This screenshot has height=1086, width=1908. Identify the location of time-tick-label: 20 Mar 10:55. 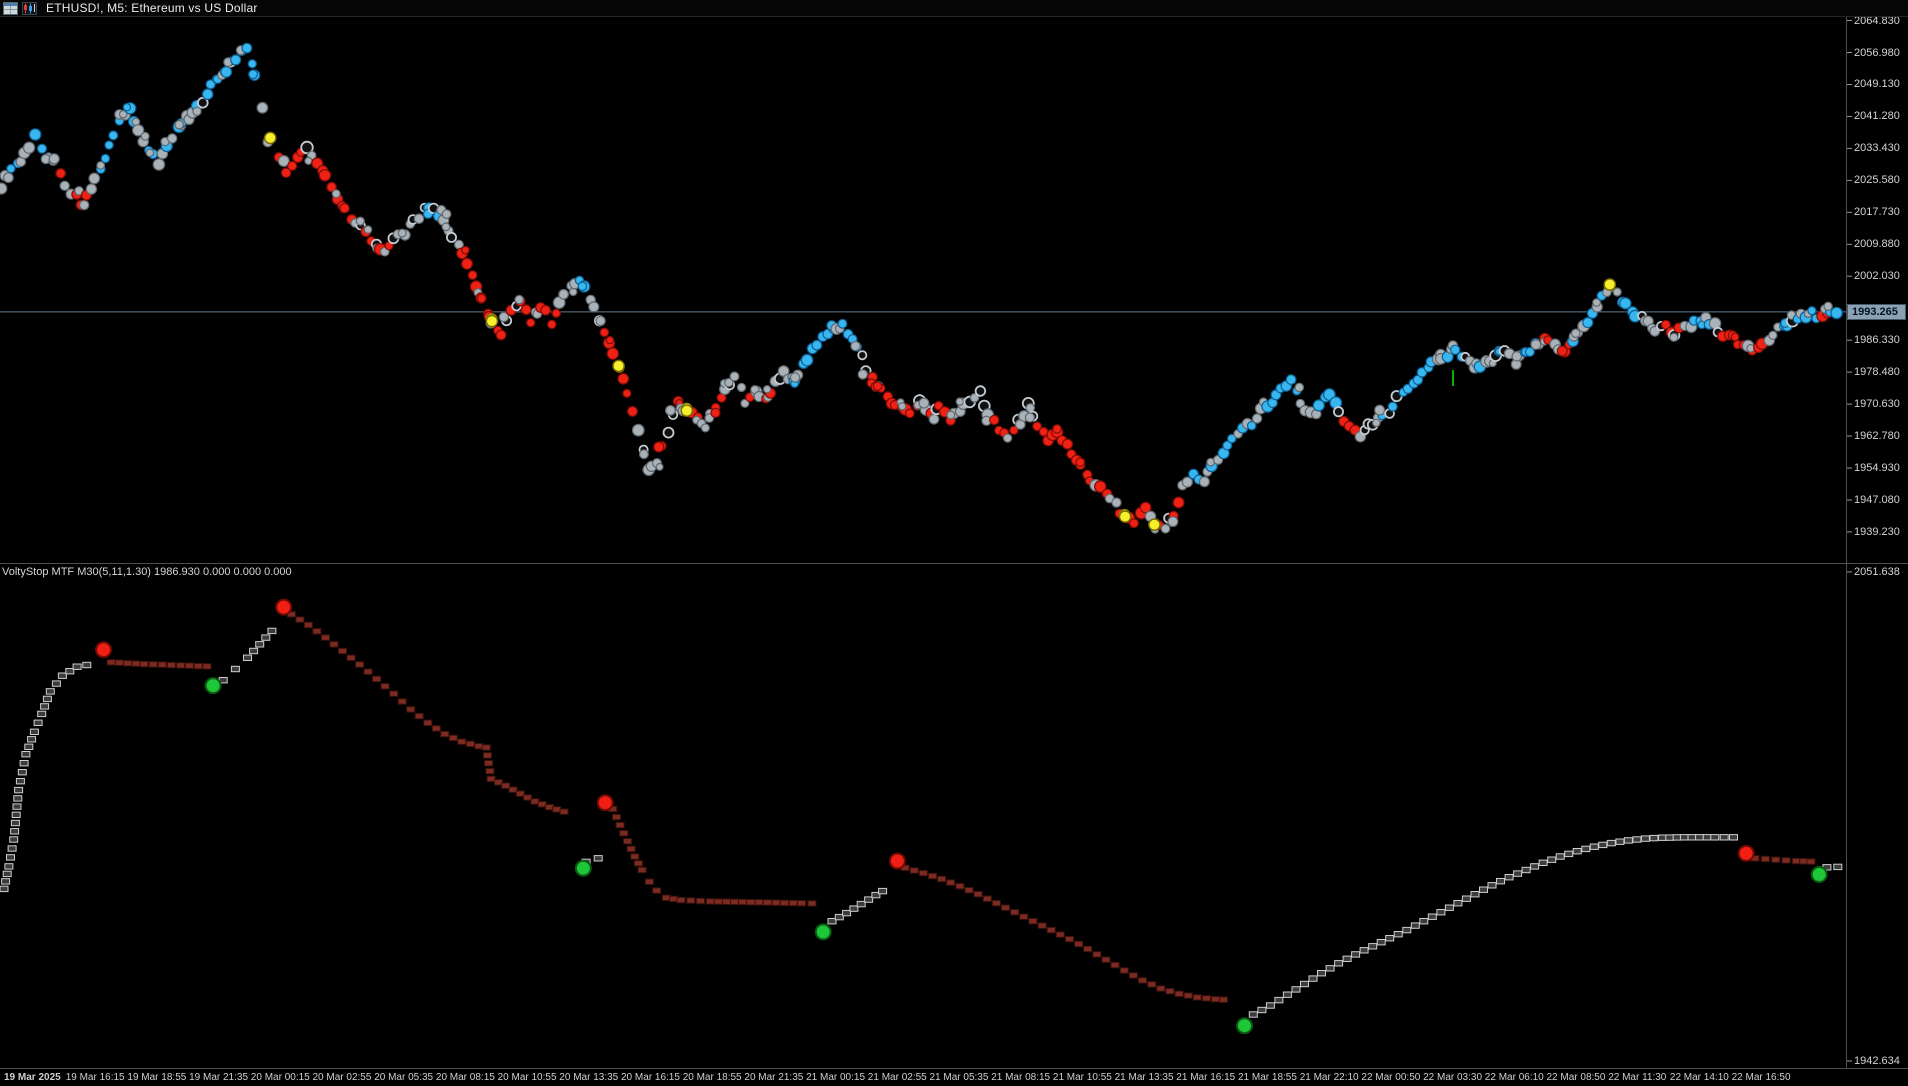
(527, 1077).